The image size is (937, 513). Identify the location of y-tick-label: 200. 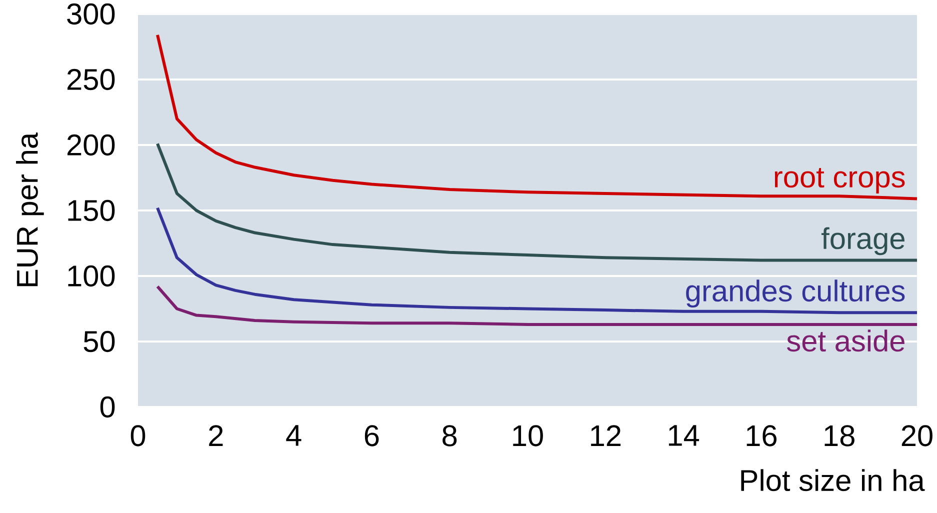
(91, 145).